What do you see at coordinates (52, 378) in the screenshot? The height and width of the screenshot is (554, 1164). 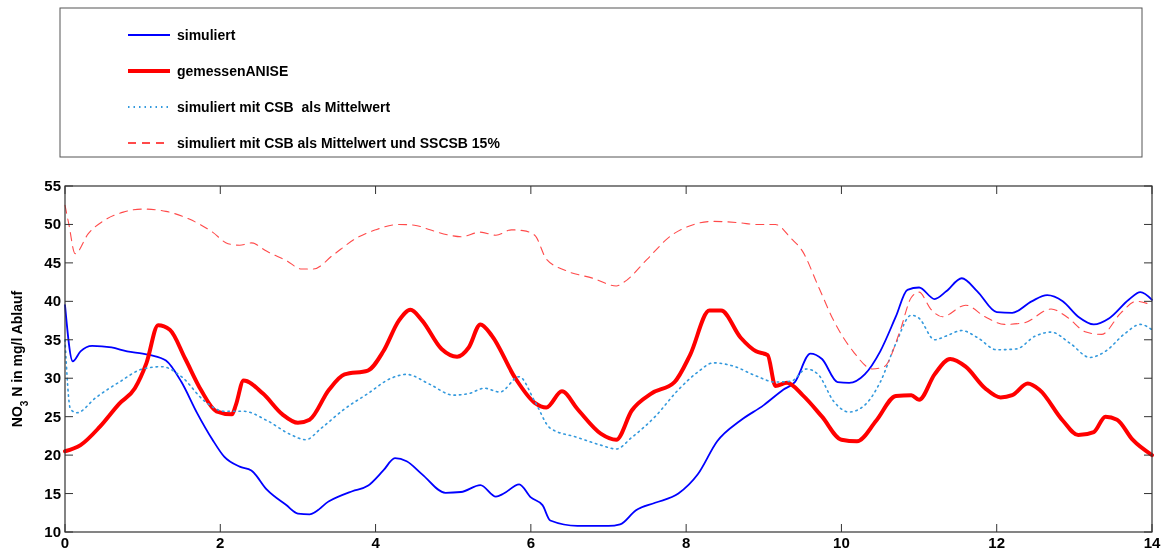 I see `y-tick-label: 30` at bounding box center [52, 378].